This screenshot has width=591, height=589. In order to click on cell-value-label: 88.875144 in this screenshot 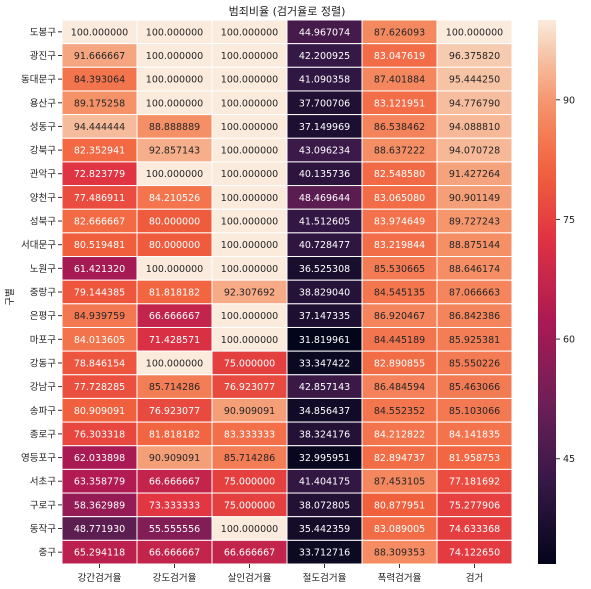, I will do `click(474, 245)`.